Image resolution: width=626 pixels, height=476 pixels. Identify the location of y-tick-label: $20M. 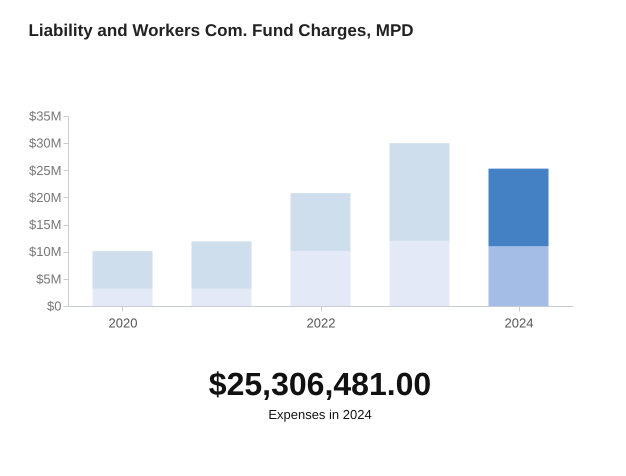
(45, 197).